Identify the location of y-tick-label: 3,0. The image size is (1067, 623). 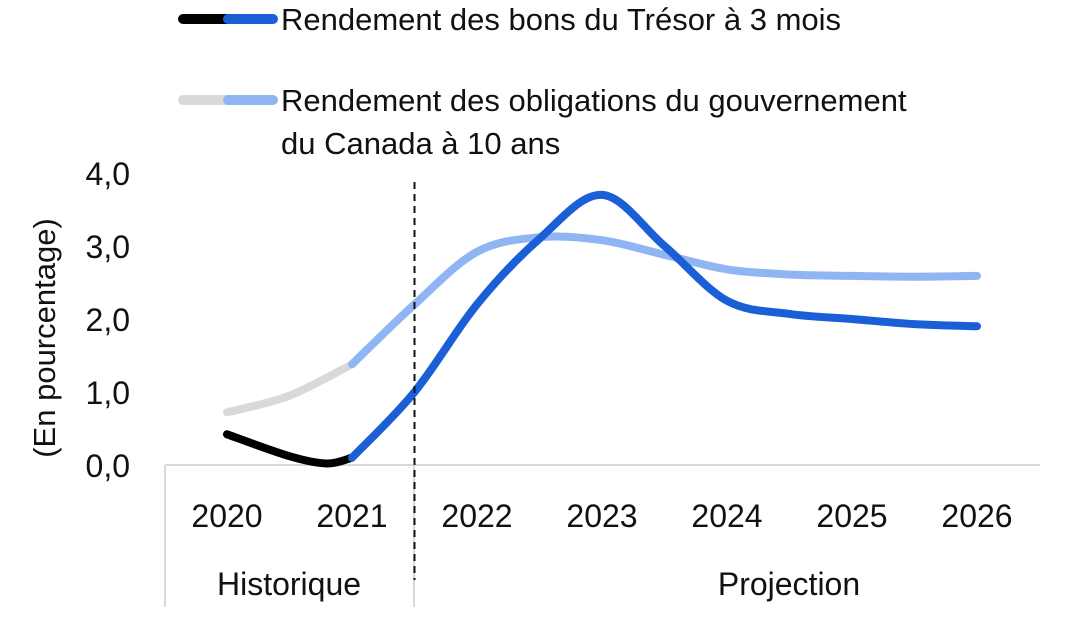
(108, 247).